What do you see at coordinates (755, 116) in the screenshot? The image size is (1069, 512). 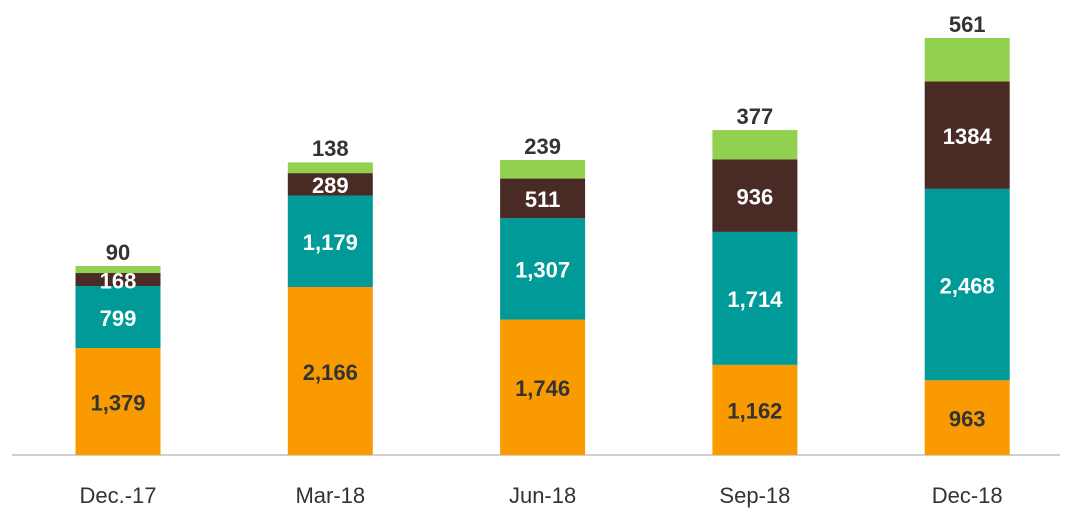 I see `data-label: 377` at bounding box center [755, 116].